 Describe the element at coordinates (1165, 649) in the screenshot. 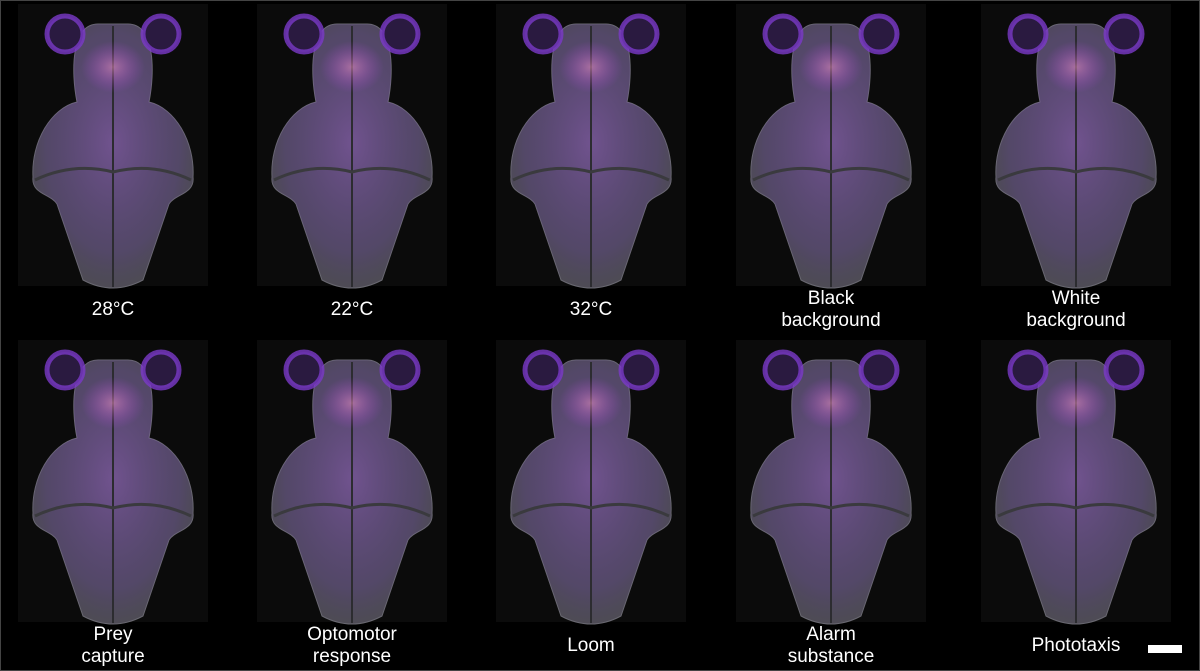

I see `scale-bar` at that location.